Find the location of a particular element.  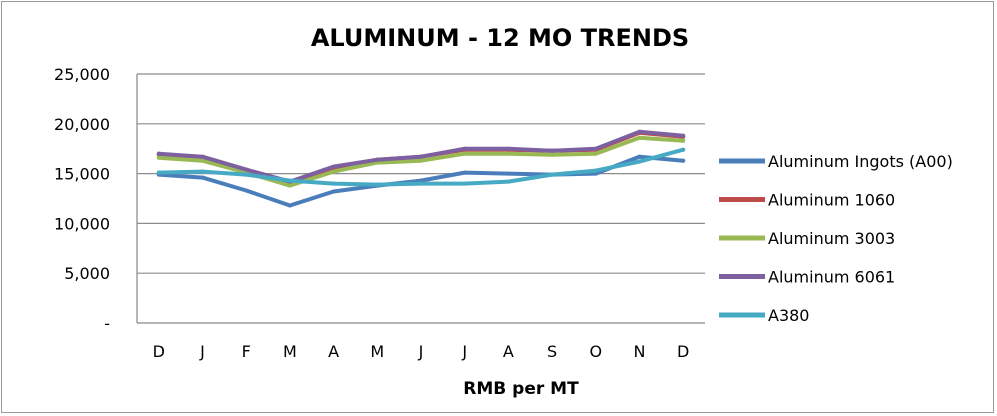

legend-label: Aluminum Ingots (A00) is located at coordinates (860, 161).